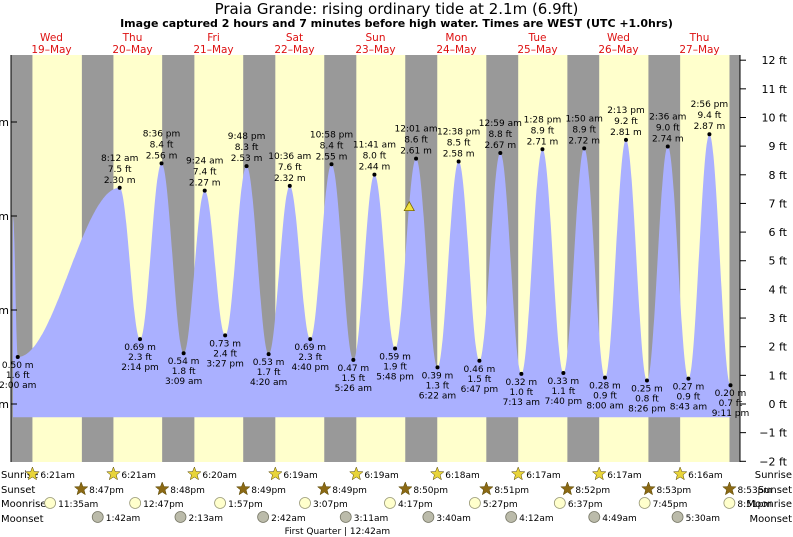  Describe the element at coordinates (409, 206) in the screenshot. I see `current-tide-marker` at that location.